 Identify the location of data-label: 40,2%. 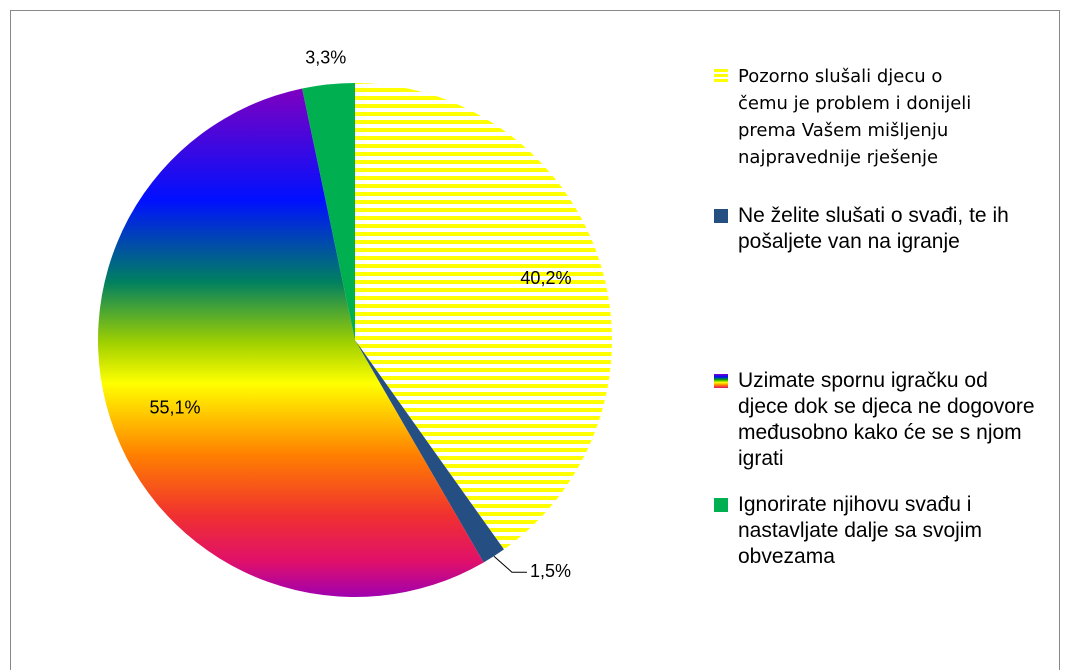
(545, 278).